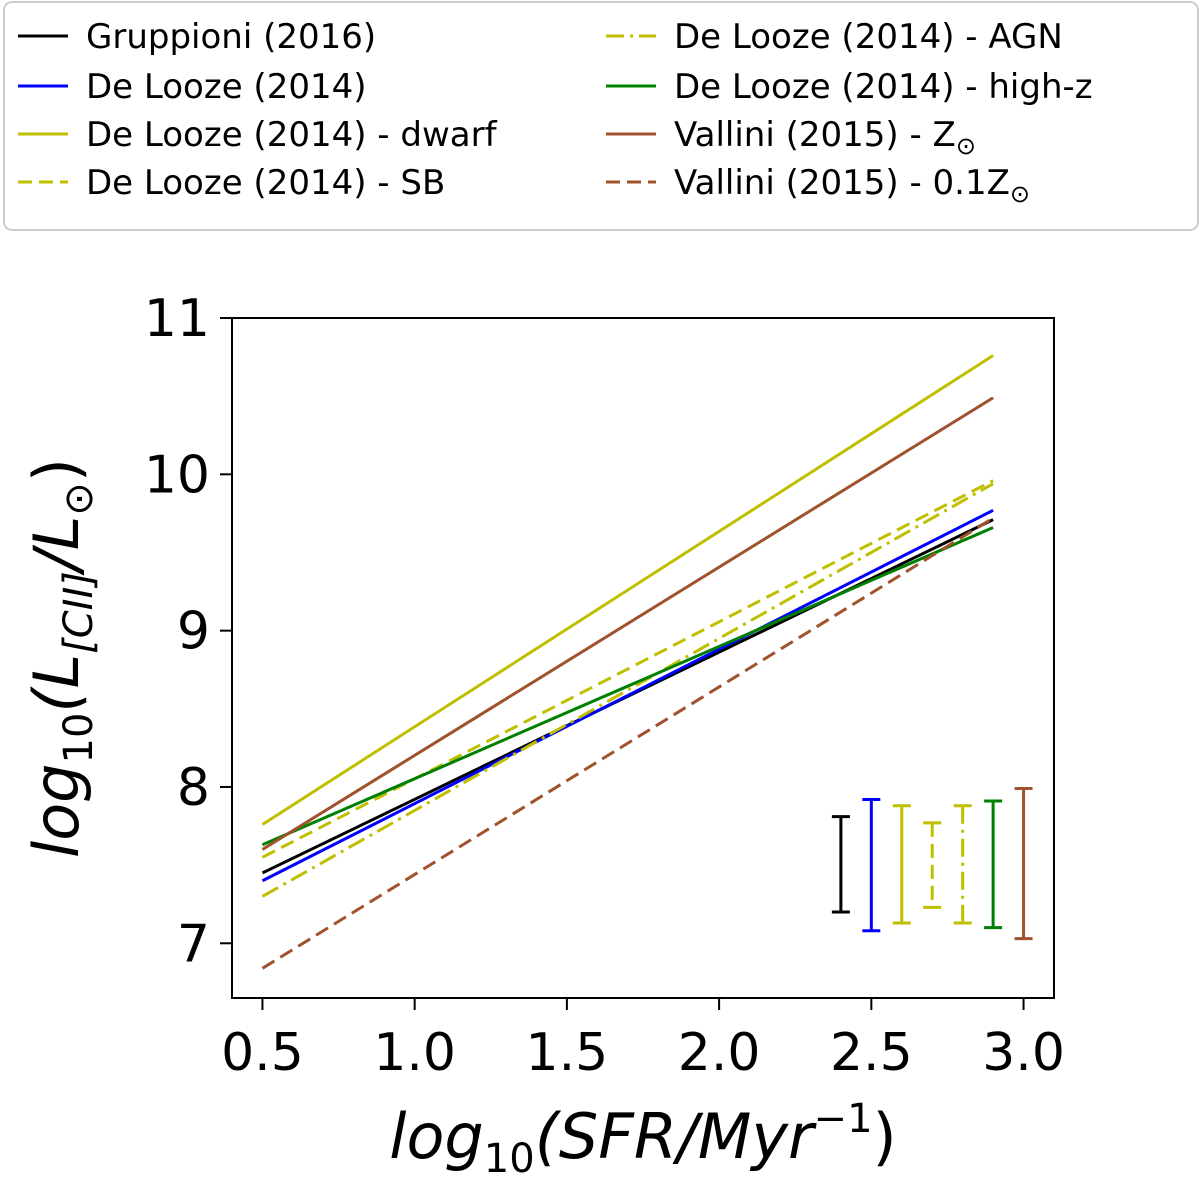 The image size is (1200, 1183). What do you see at coordinates (193, 632) in the screenshot?
I see `y-tick-label: 9` at bounding box center [193, 632].